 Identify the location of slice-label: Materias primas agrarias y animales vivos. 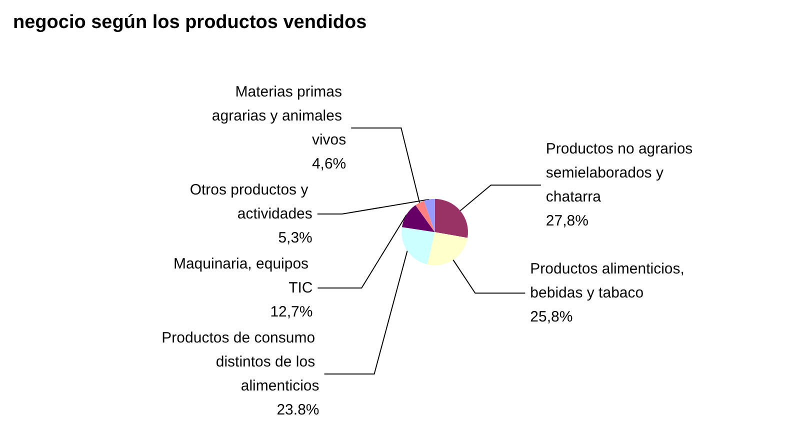
(279, 116).